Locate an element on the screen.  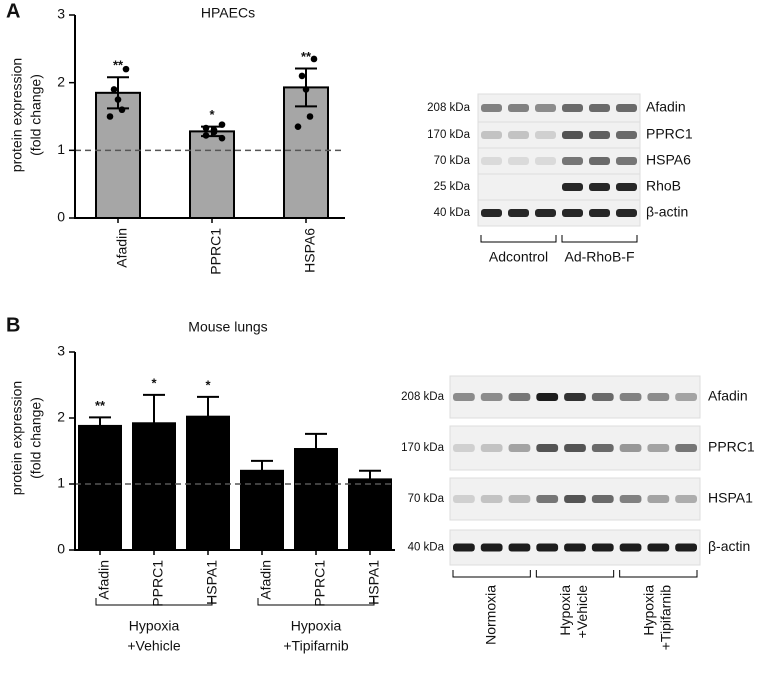
group-label: +Vehicle is located at coordinates (154, 646).